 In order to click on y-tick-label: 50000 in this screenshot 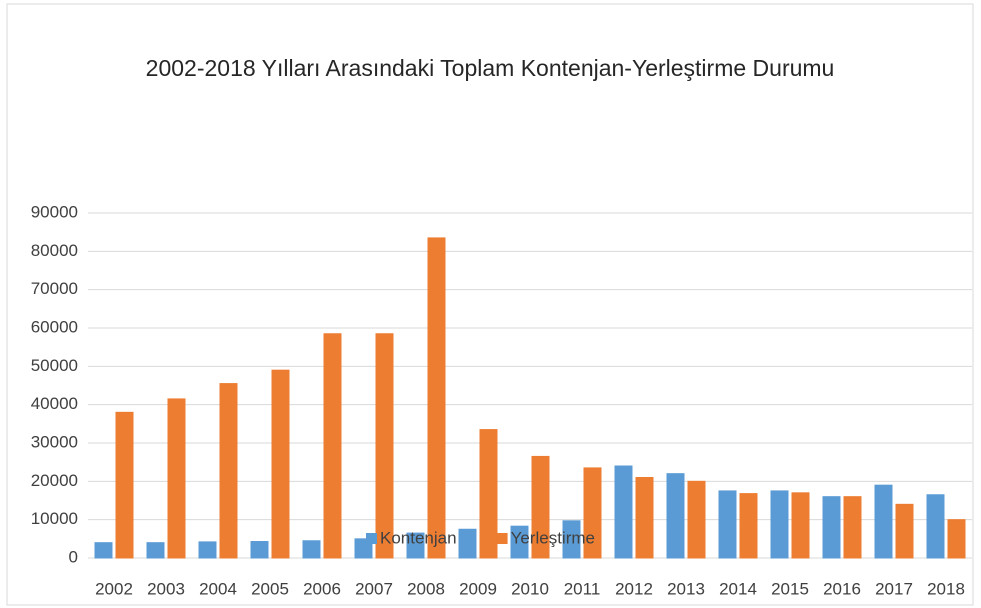, I will do `click(54, 365)`.